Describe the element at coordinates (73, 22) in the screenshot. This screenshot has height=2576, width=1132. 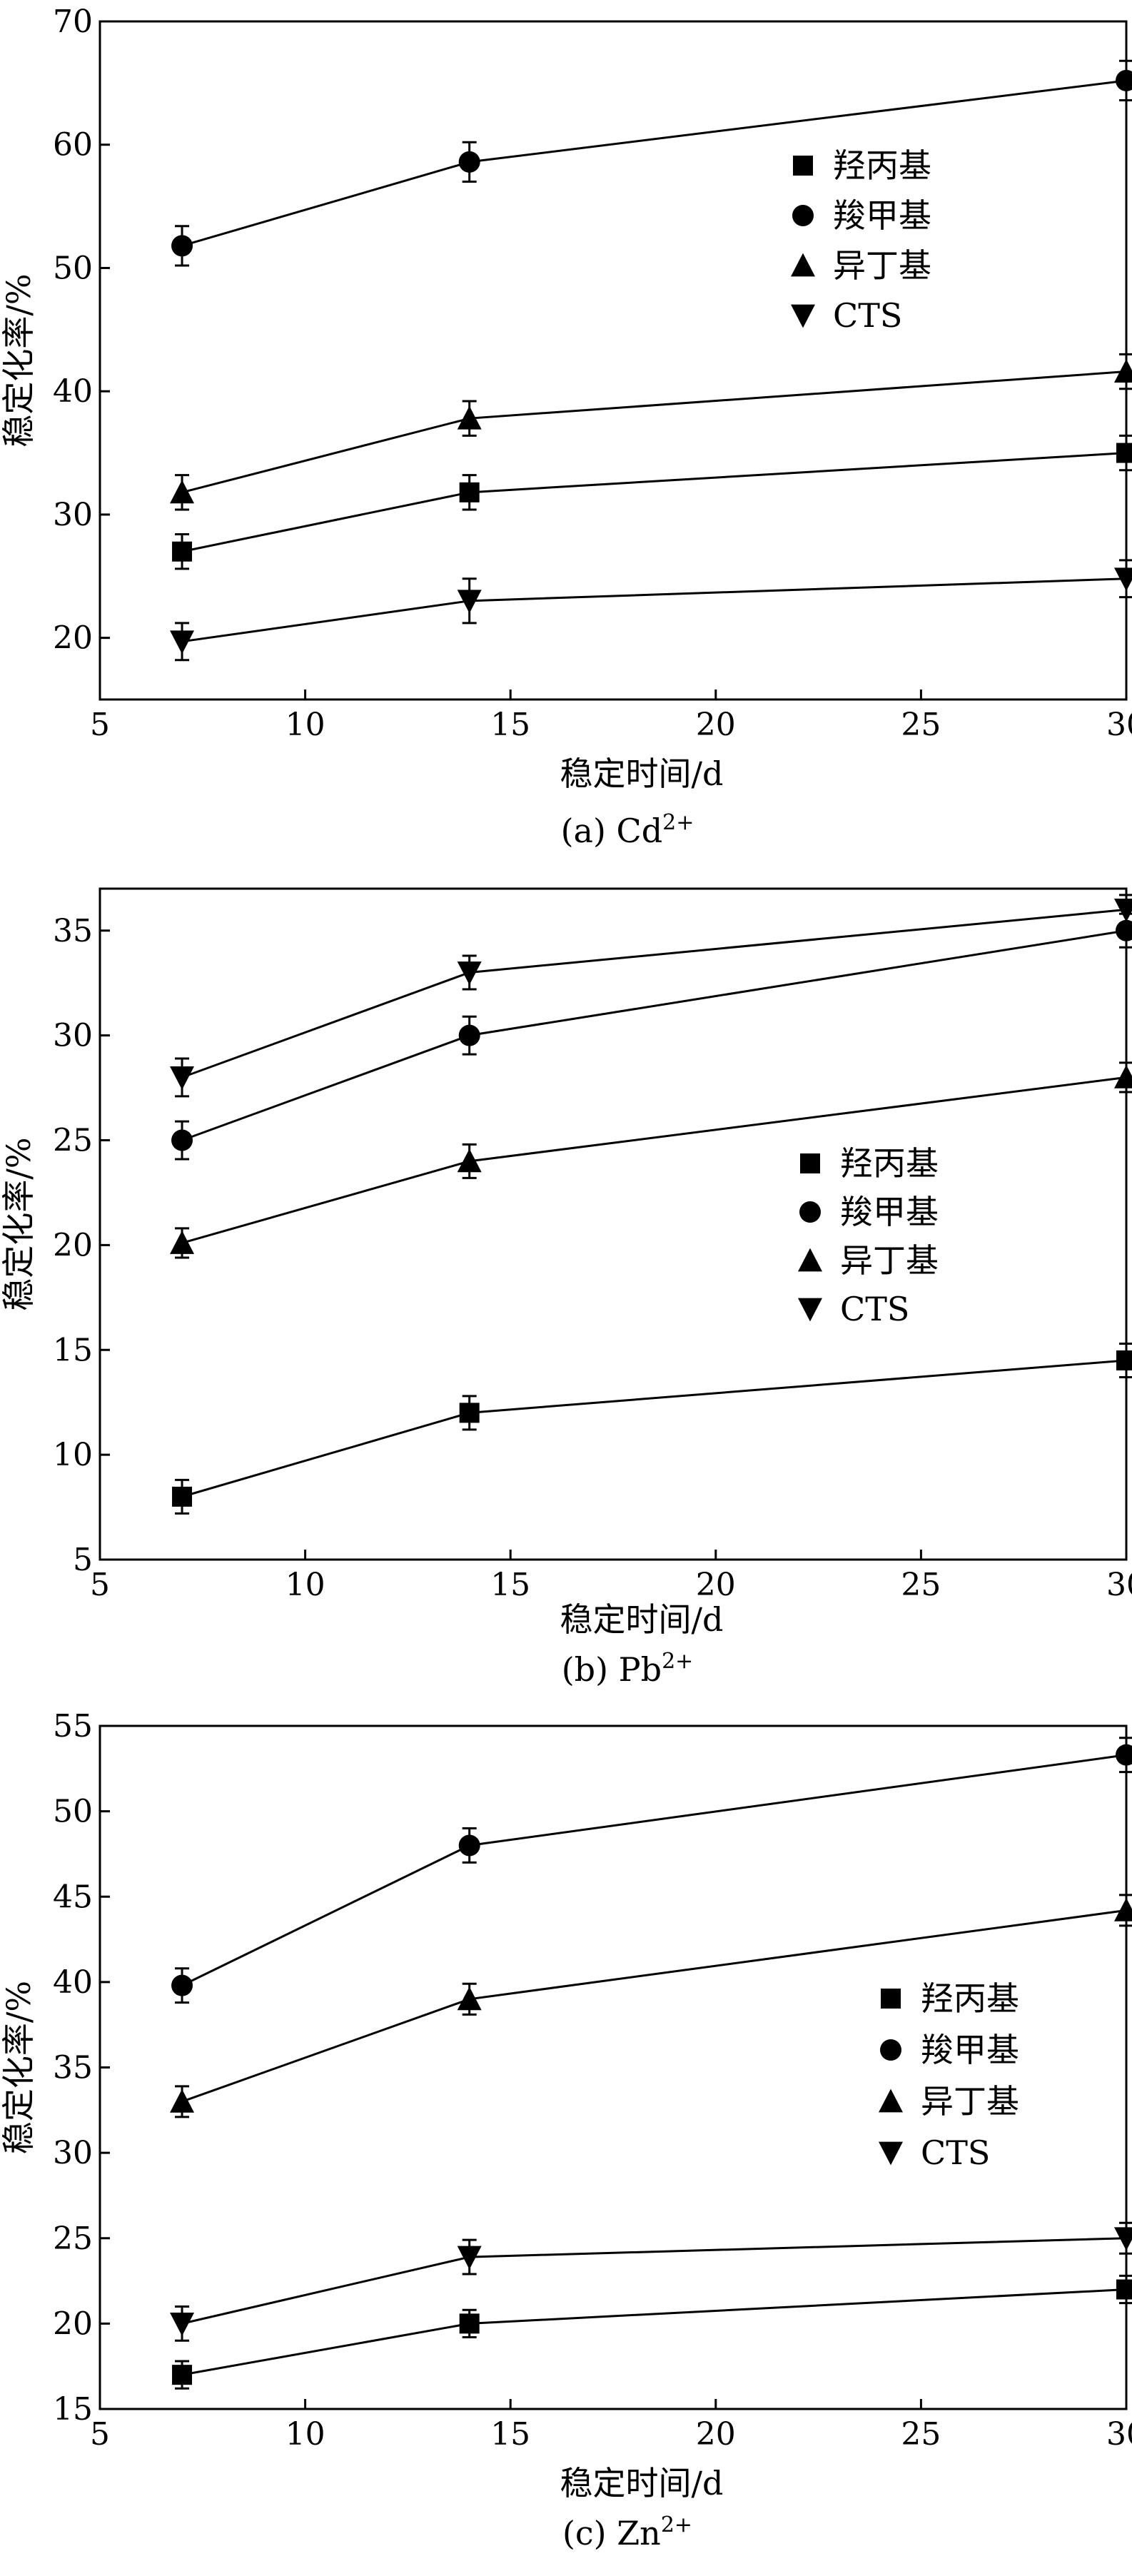
I see `y-tick-label: 70` at that location.